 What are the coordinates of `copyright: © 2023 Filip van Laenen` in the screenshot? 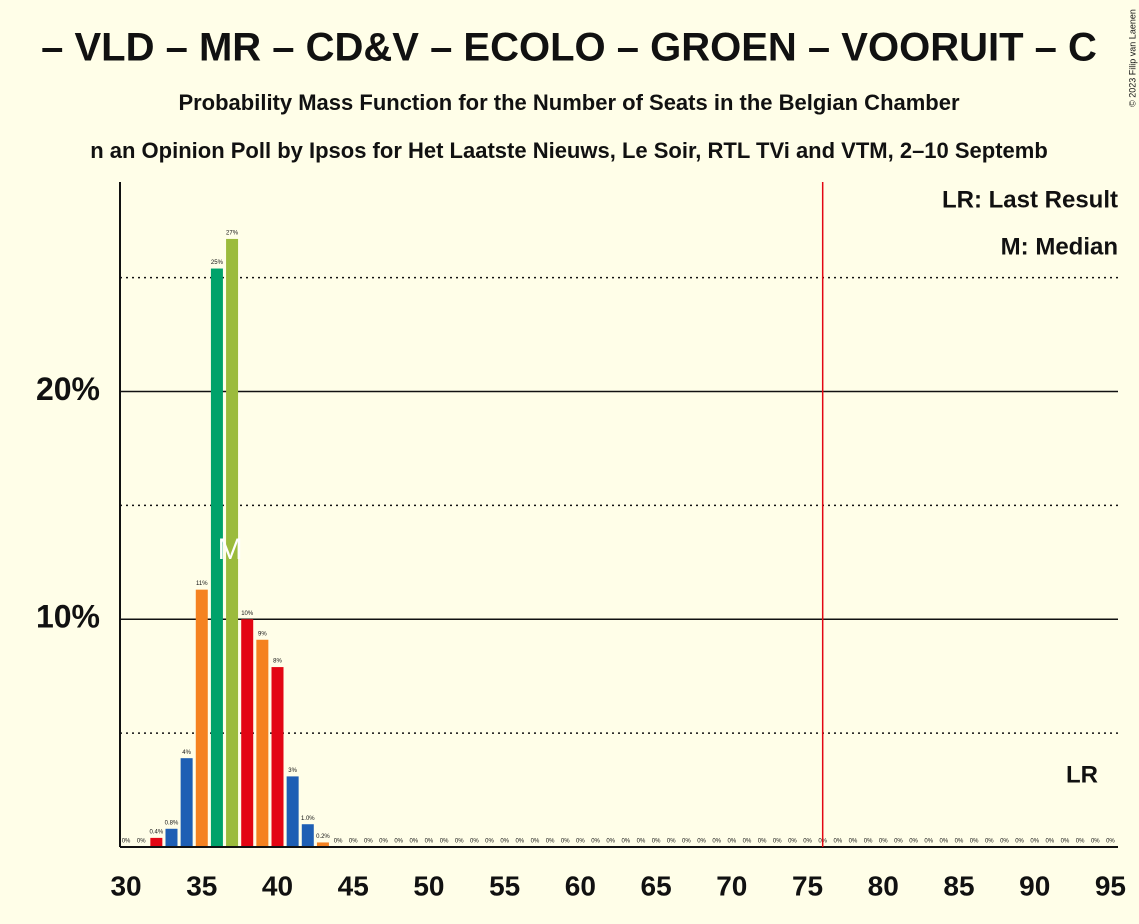 It's located at (1132, 58).